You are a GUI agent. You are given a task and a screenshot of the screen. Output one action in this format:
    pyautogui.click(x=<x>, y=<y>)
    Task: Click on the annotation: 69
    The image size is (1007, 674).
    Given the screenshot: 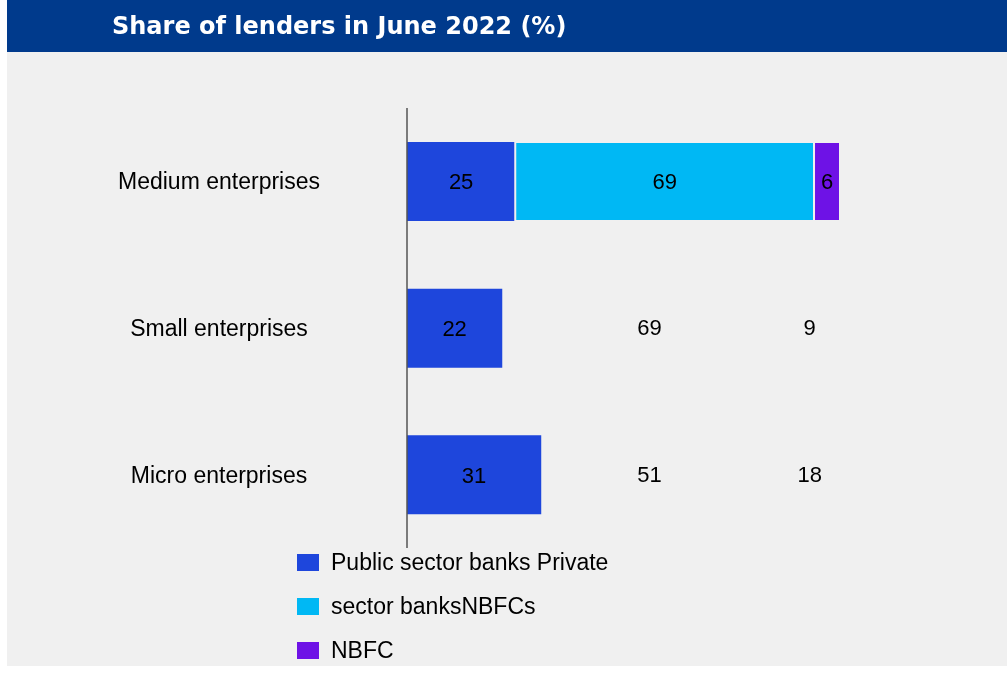 What is the action you would take?
    pyautogui.click(x=649, y=328)
    